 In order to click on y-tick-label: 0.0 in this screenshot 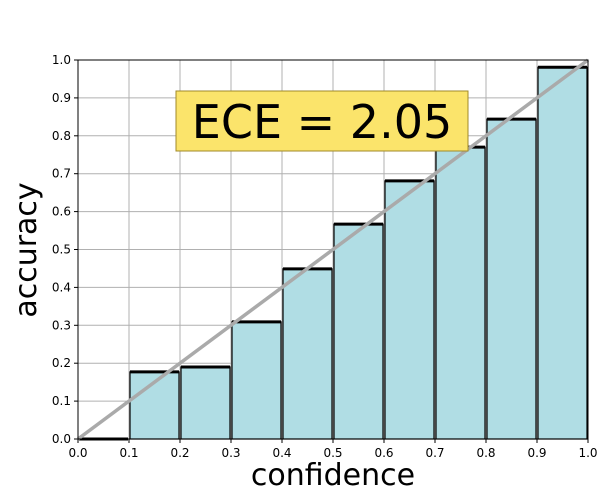, I will do `click(61, 439)`.